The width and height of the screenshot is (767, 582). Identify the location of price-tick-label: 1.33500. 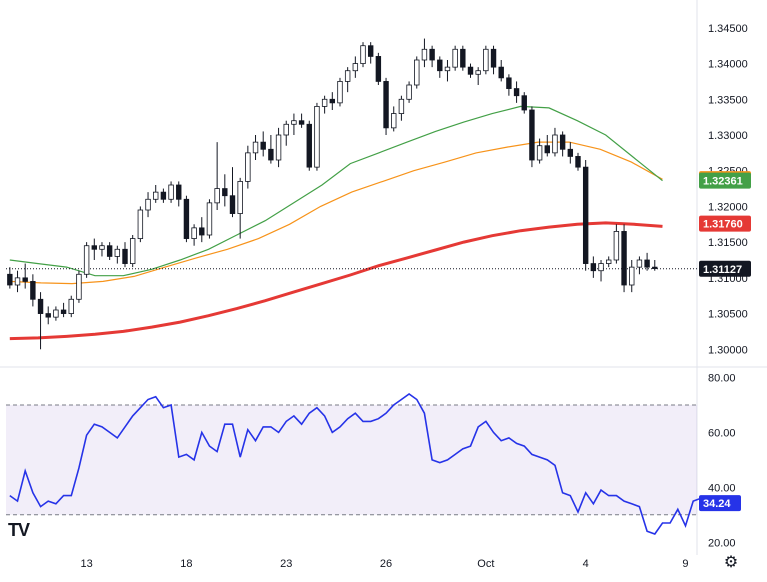
(728, 100).